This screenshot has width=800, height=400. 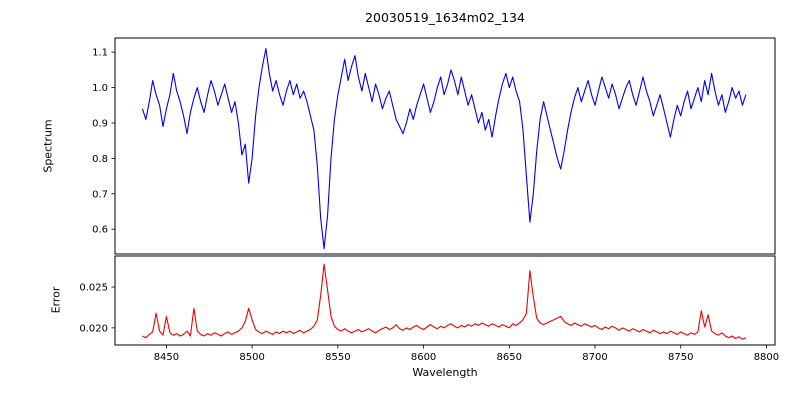 What do you see at coordinates (56, 300) in the screenshot?
I see `error-y-axis-label: Error` at bounding box center [56, 300].